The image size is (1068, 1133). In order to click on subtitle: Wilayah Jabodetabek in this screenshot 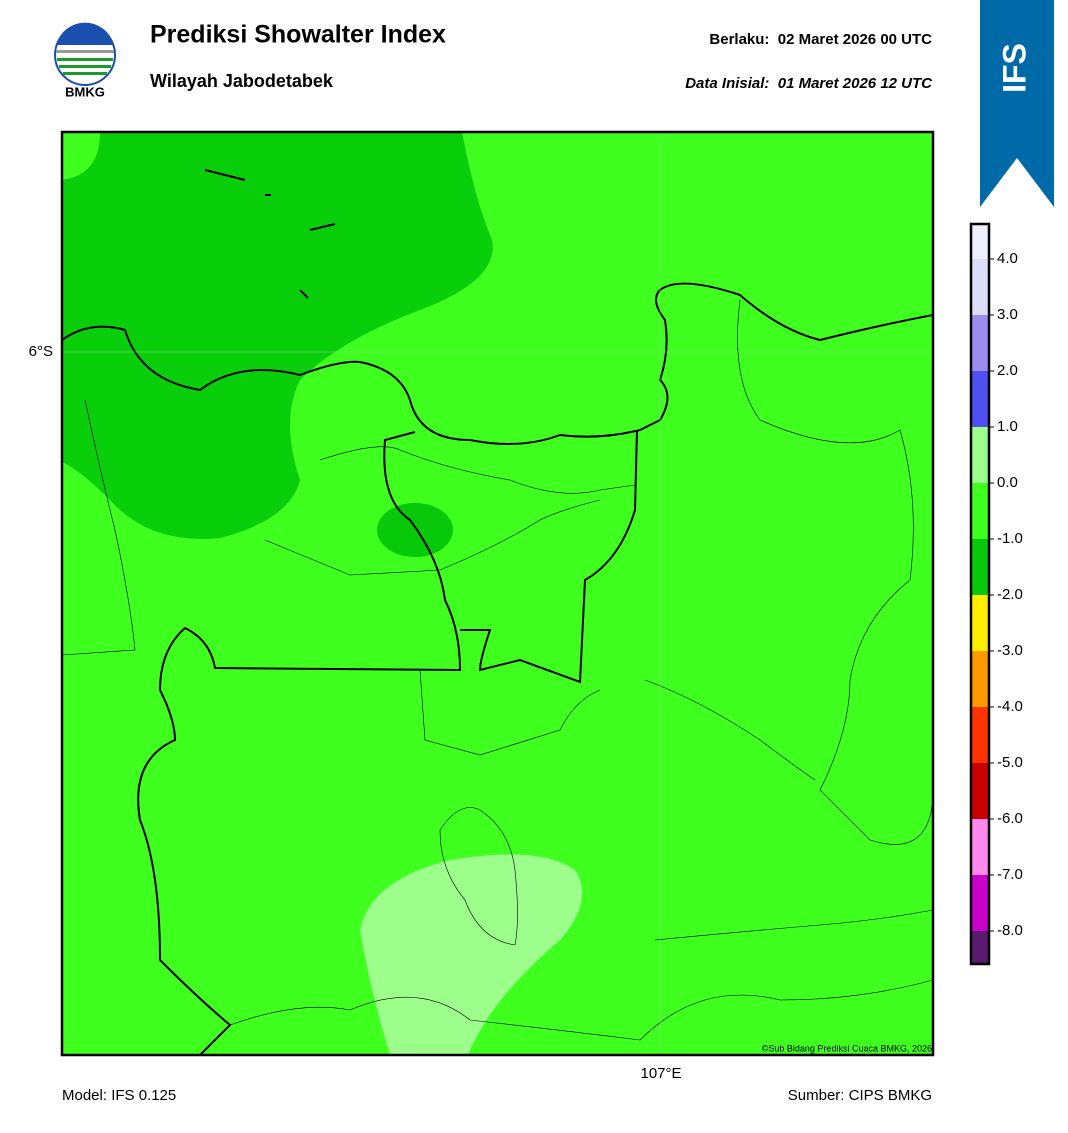, I will do `click(242, 81)`.